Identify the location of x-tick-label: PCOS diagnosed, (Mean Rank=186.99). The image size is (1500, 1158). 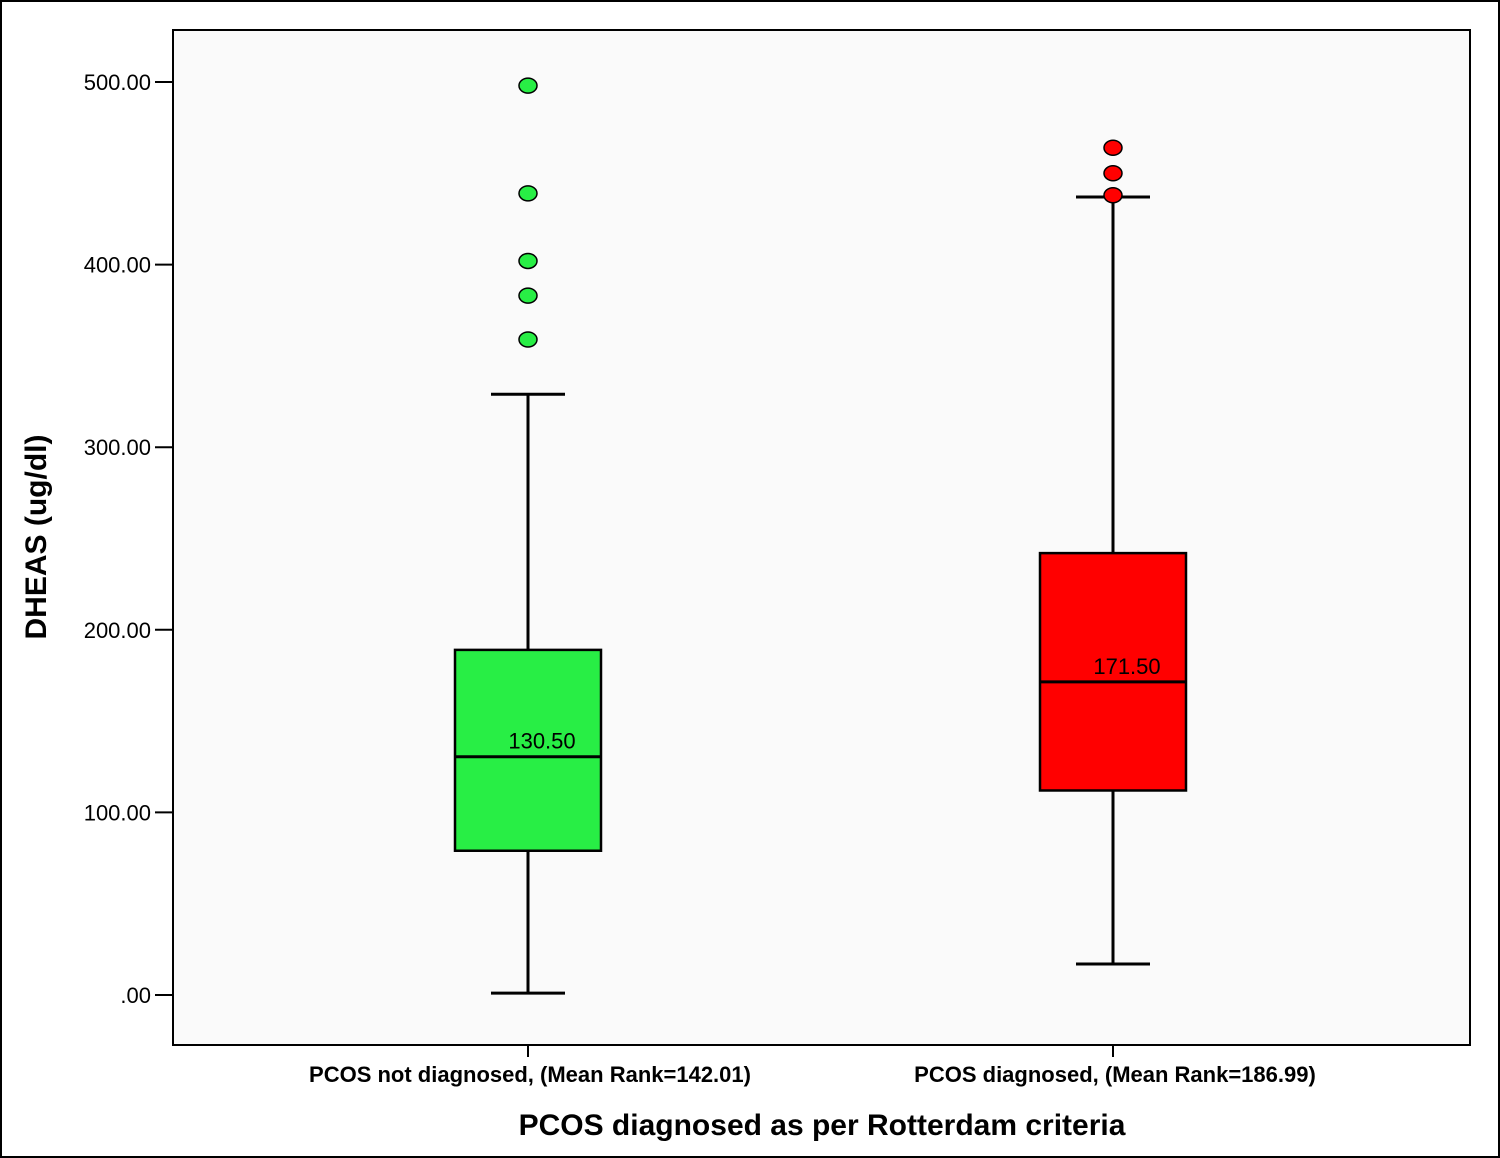
(1115, 1074).